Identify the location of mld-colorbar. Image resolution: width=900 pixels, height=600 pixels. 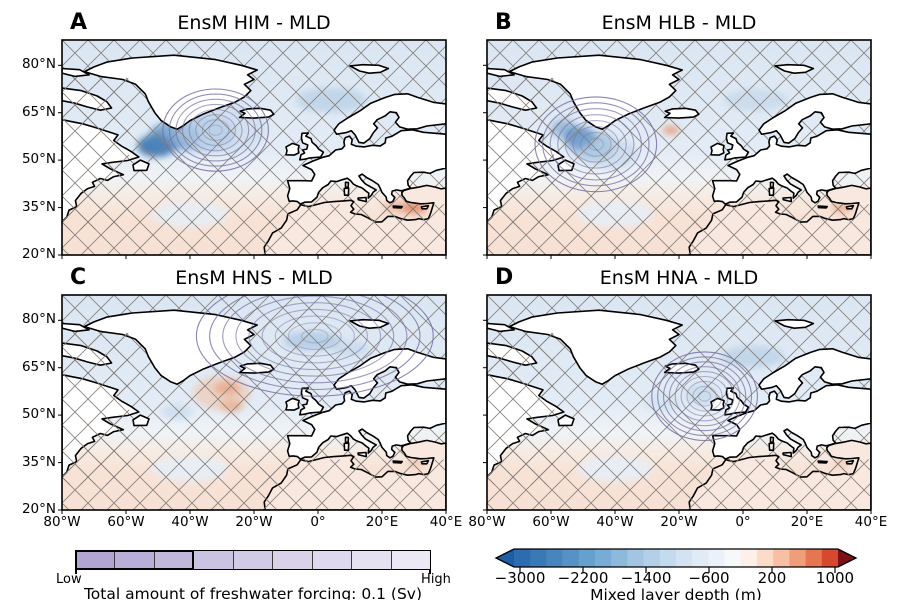
(676, 560).